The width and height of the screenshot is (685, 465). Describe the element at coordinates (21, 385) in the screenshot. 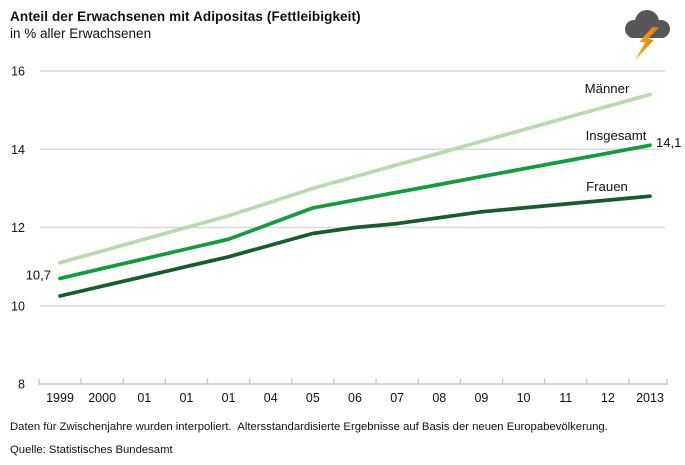

I see `y-tick-label: 8` at that location.